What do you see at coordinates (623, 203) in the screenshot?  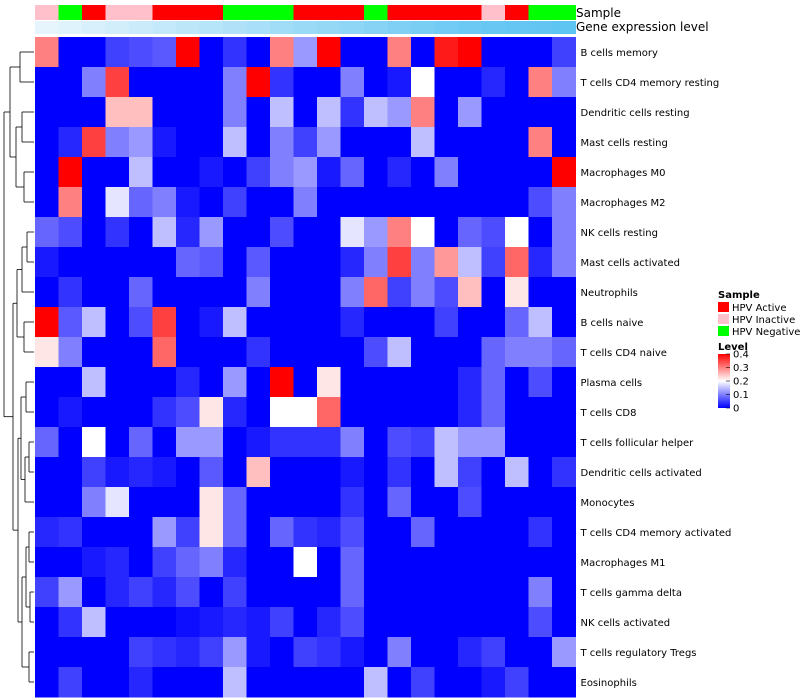 I see `row-label: Macrophages M2` at bounding box center [623, 203].